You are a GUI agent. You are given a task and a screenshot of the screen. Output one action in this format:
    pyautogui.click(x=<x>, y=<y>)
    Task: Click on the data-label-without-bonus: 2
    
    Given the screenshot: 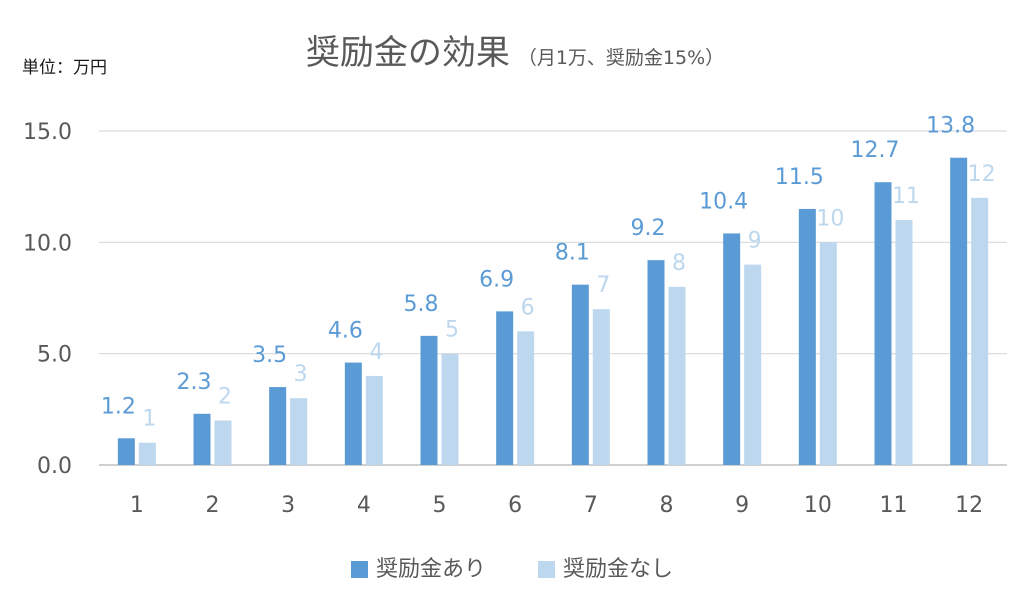 What is the action you would take?
    pyautogui.click(x=225, y=396)
    